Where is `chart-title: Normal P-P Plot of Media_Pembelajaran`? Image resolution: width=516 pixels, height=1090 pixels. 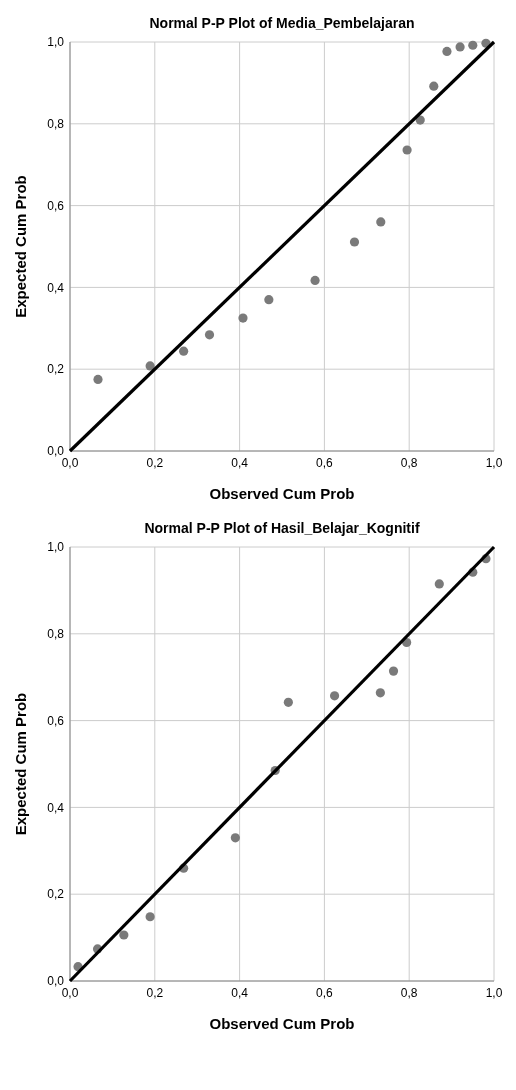 chart-title: Normal P-P Plot of Media_Pembelajaran is located at coordinates (282, 23).